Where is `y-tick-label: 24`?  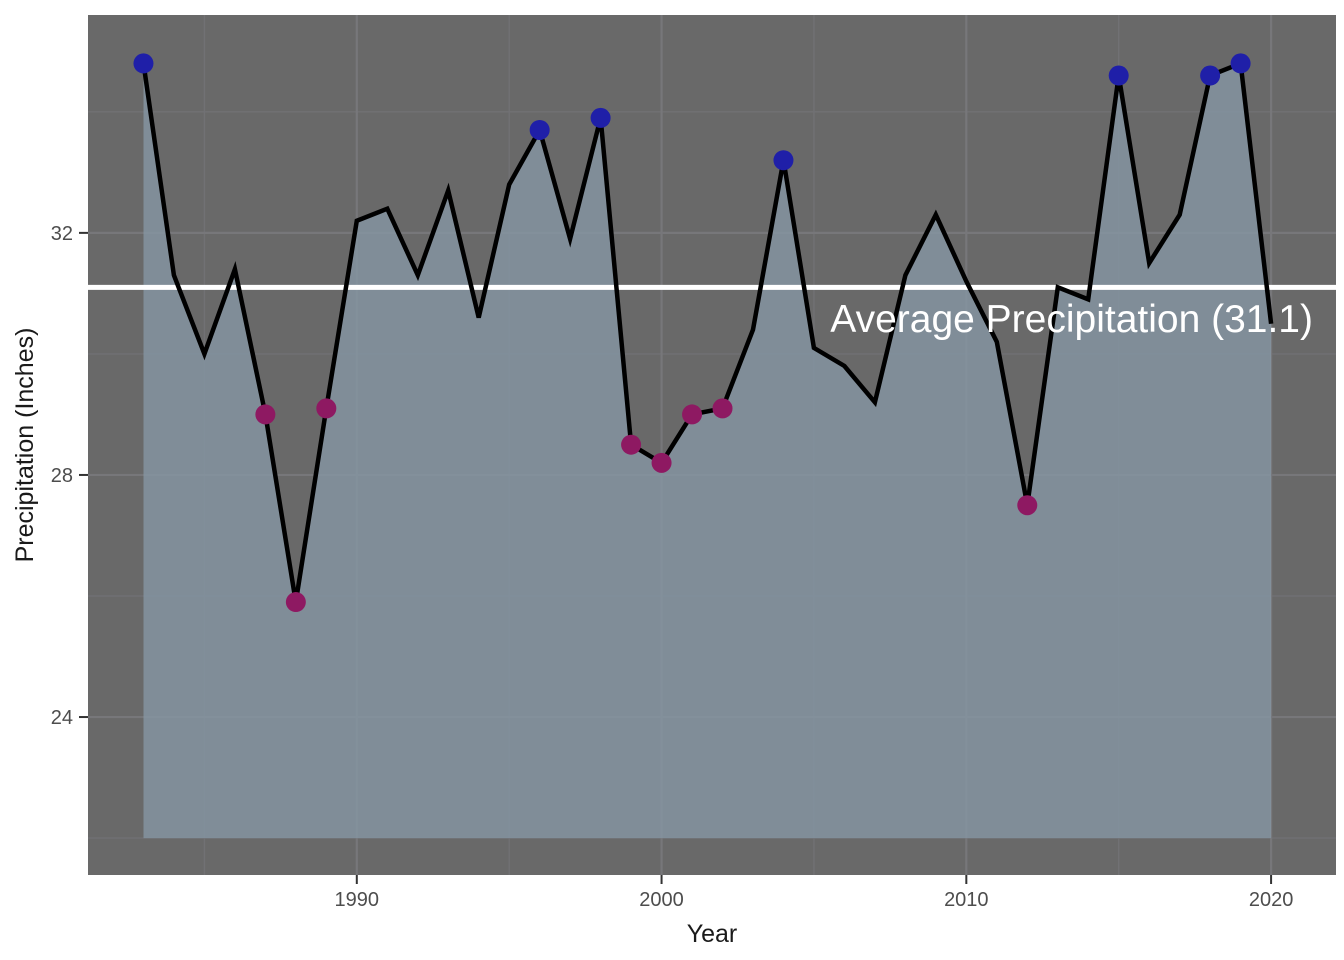 y-tick-label: 24 is located at coordinates (62, 718).